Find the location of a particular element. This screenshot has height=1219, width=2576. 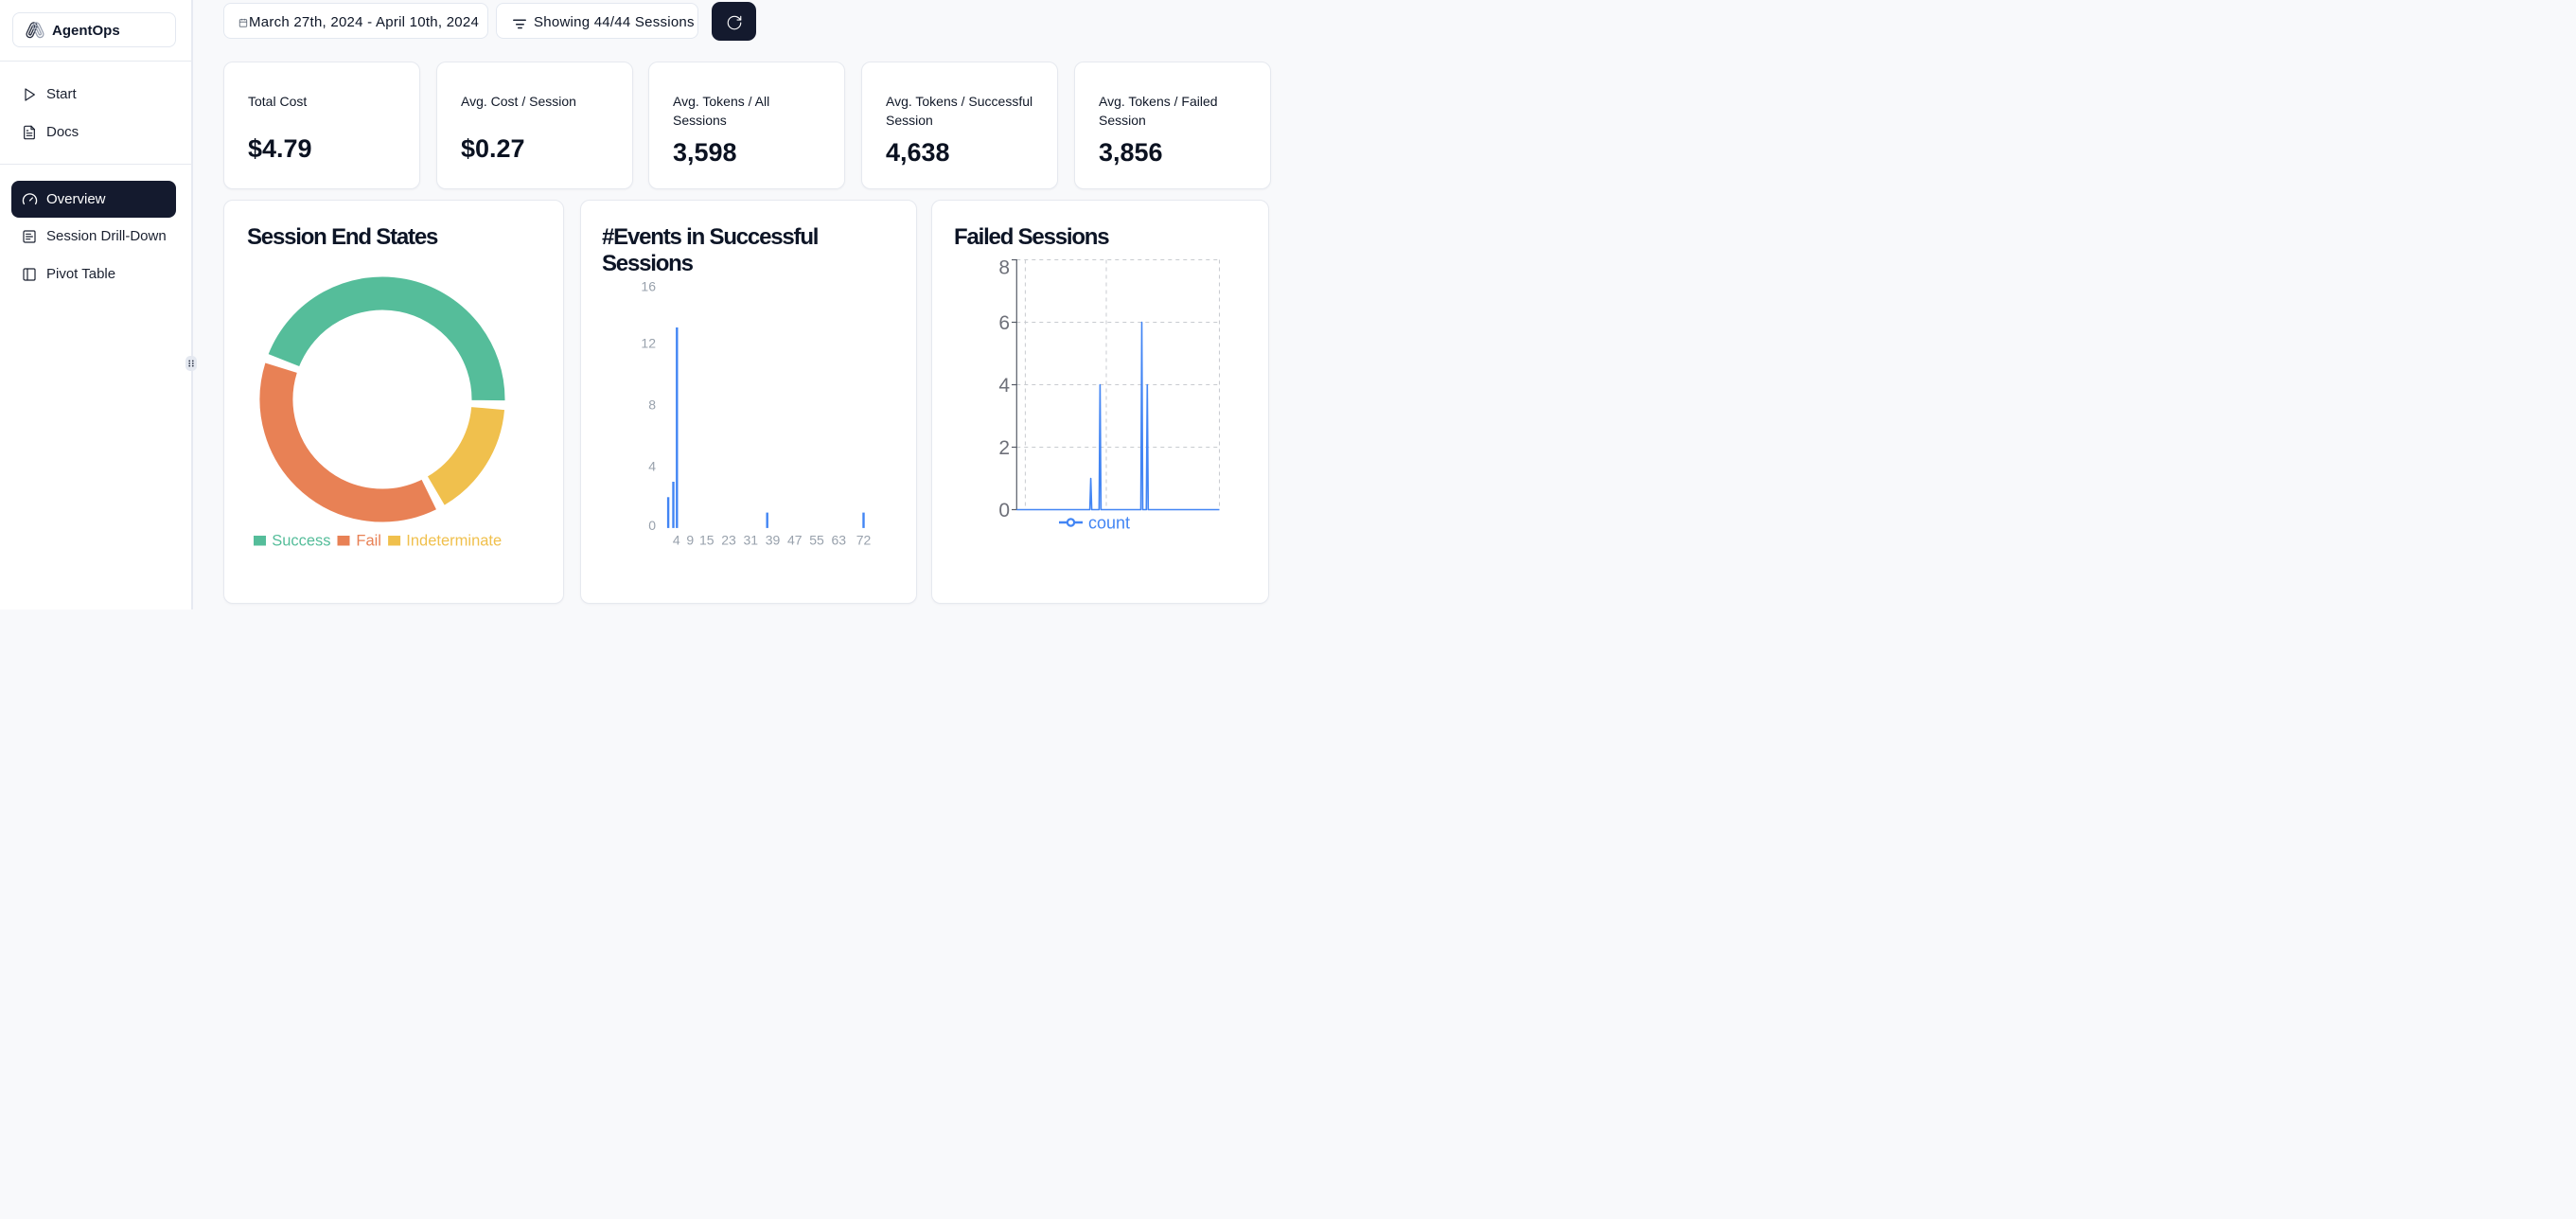

svg-text: 9 is located at coordinates (690, 540).